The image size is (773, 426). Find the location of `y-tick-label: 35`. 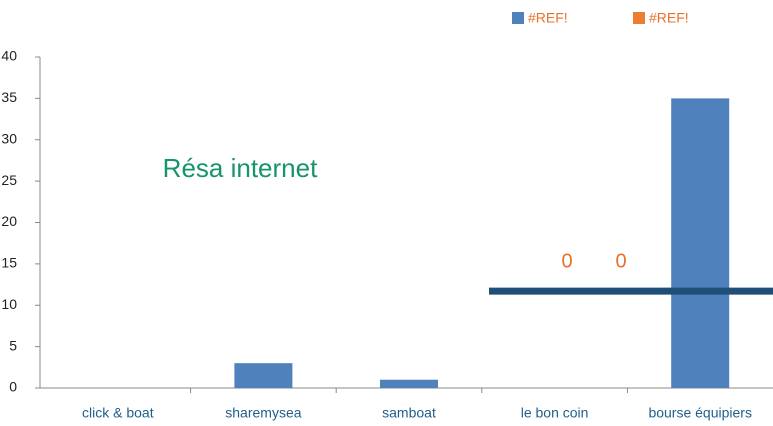

y-tick-label: 35 is located at coordinates (9, 97).